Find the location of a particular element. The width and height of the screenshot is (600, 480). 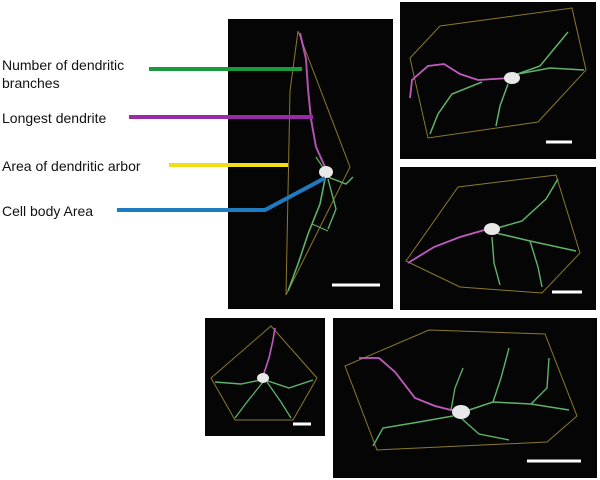

legend-label-dendritic-branches: Number of dendritic branches is located at coordinates (63, 74).